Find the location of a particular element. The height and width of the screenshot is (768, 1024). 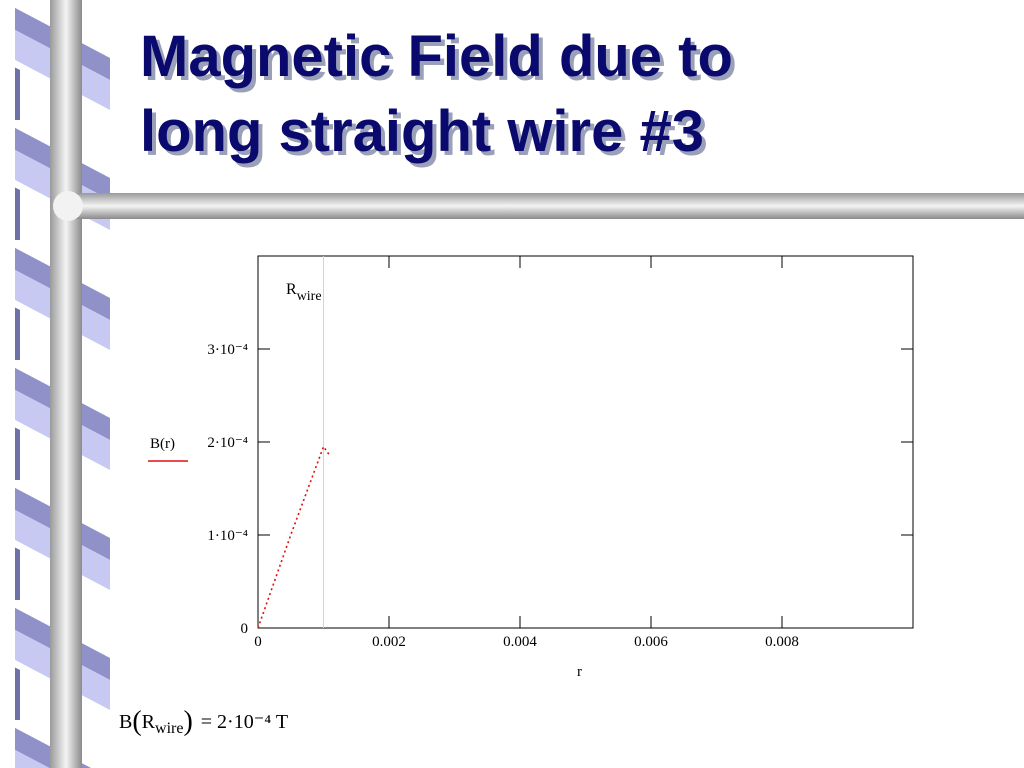

marker-label: Rwire is located at coordinates (304, 292).